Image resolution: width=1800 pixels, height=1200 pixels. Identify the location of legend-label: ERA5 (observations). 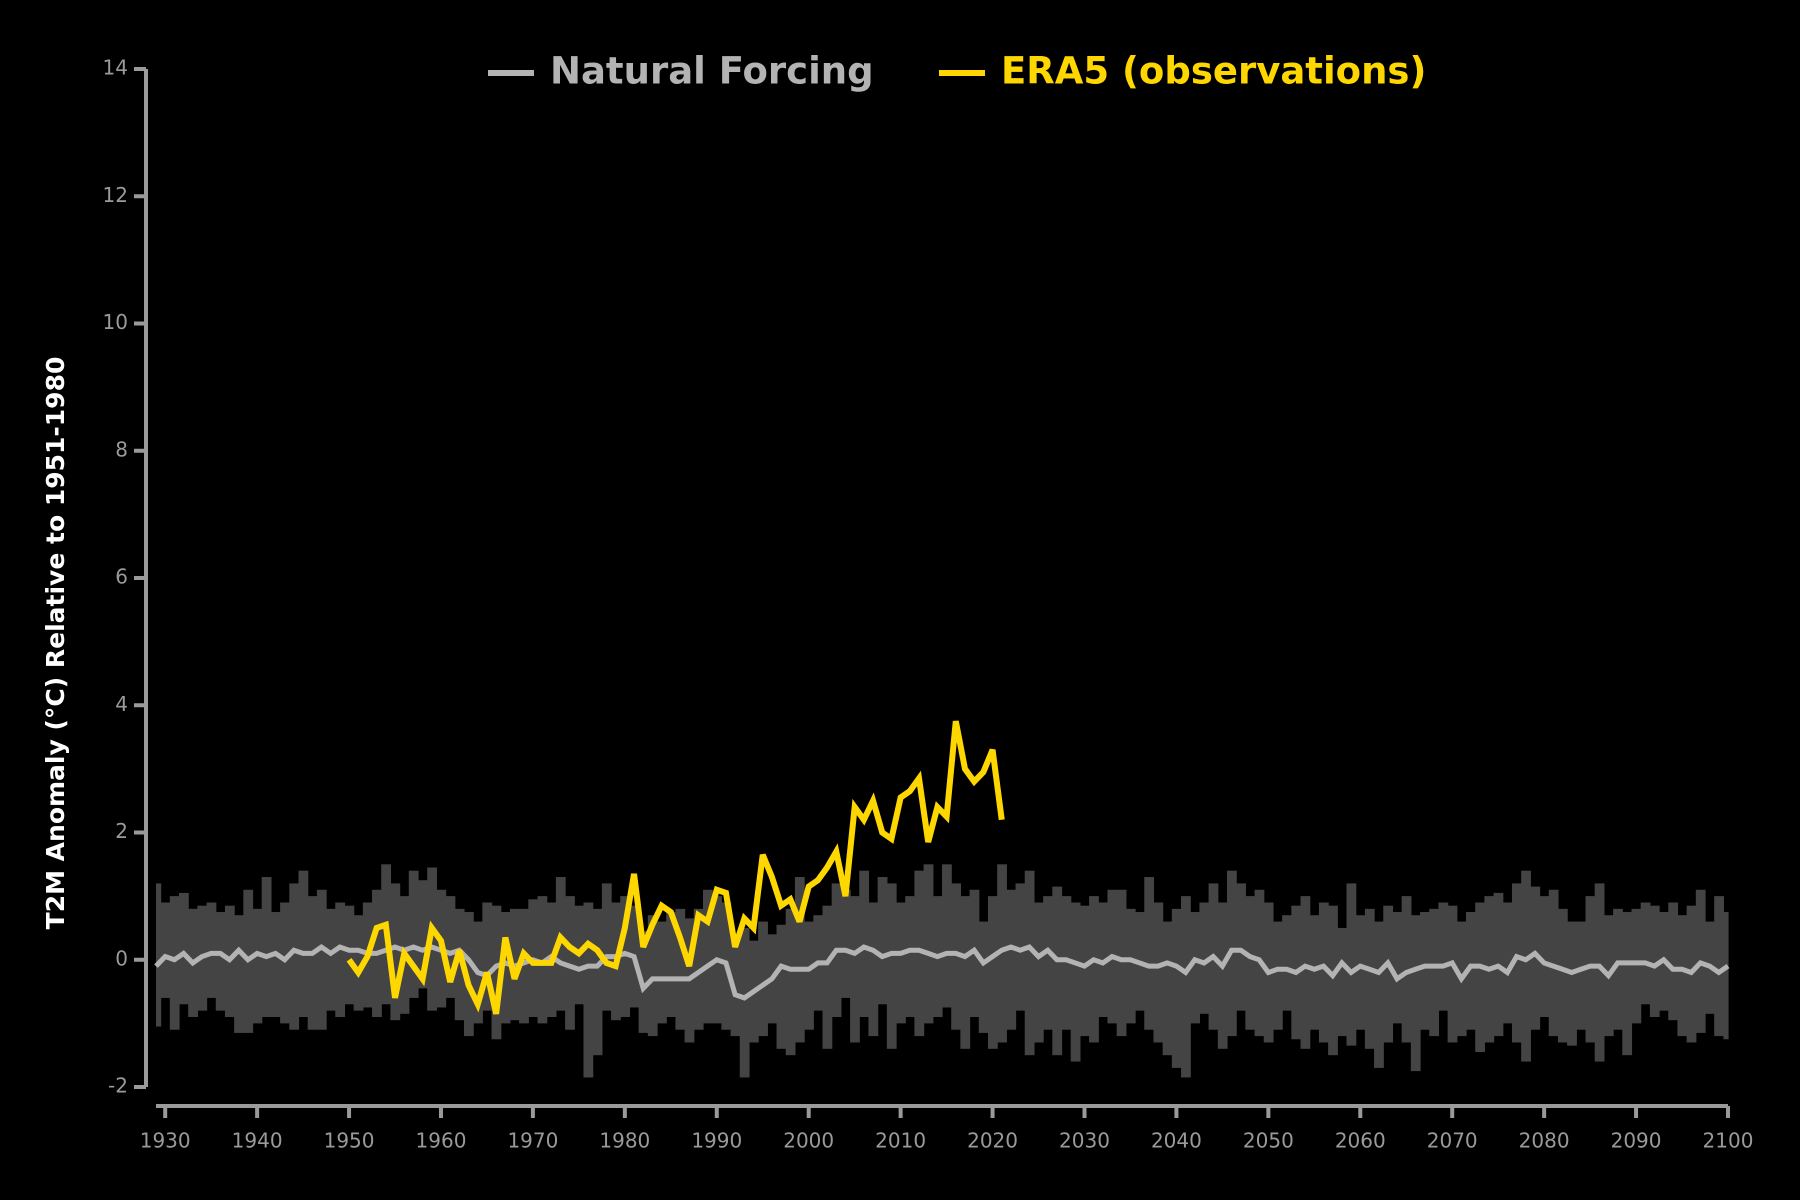
(1213, 71).